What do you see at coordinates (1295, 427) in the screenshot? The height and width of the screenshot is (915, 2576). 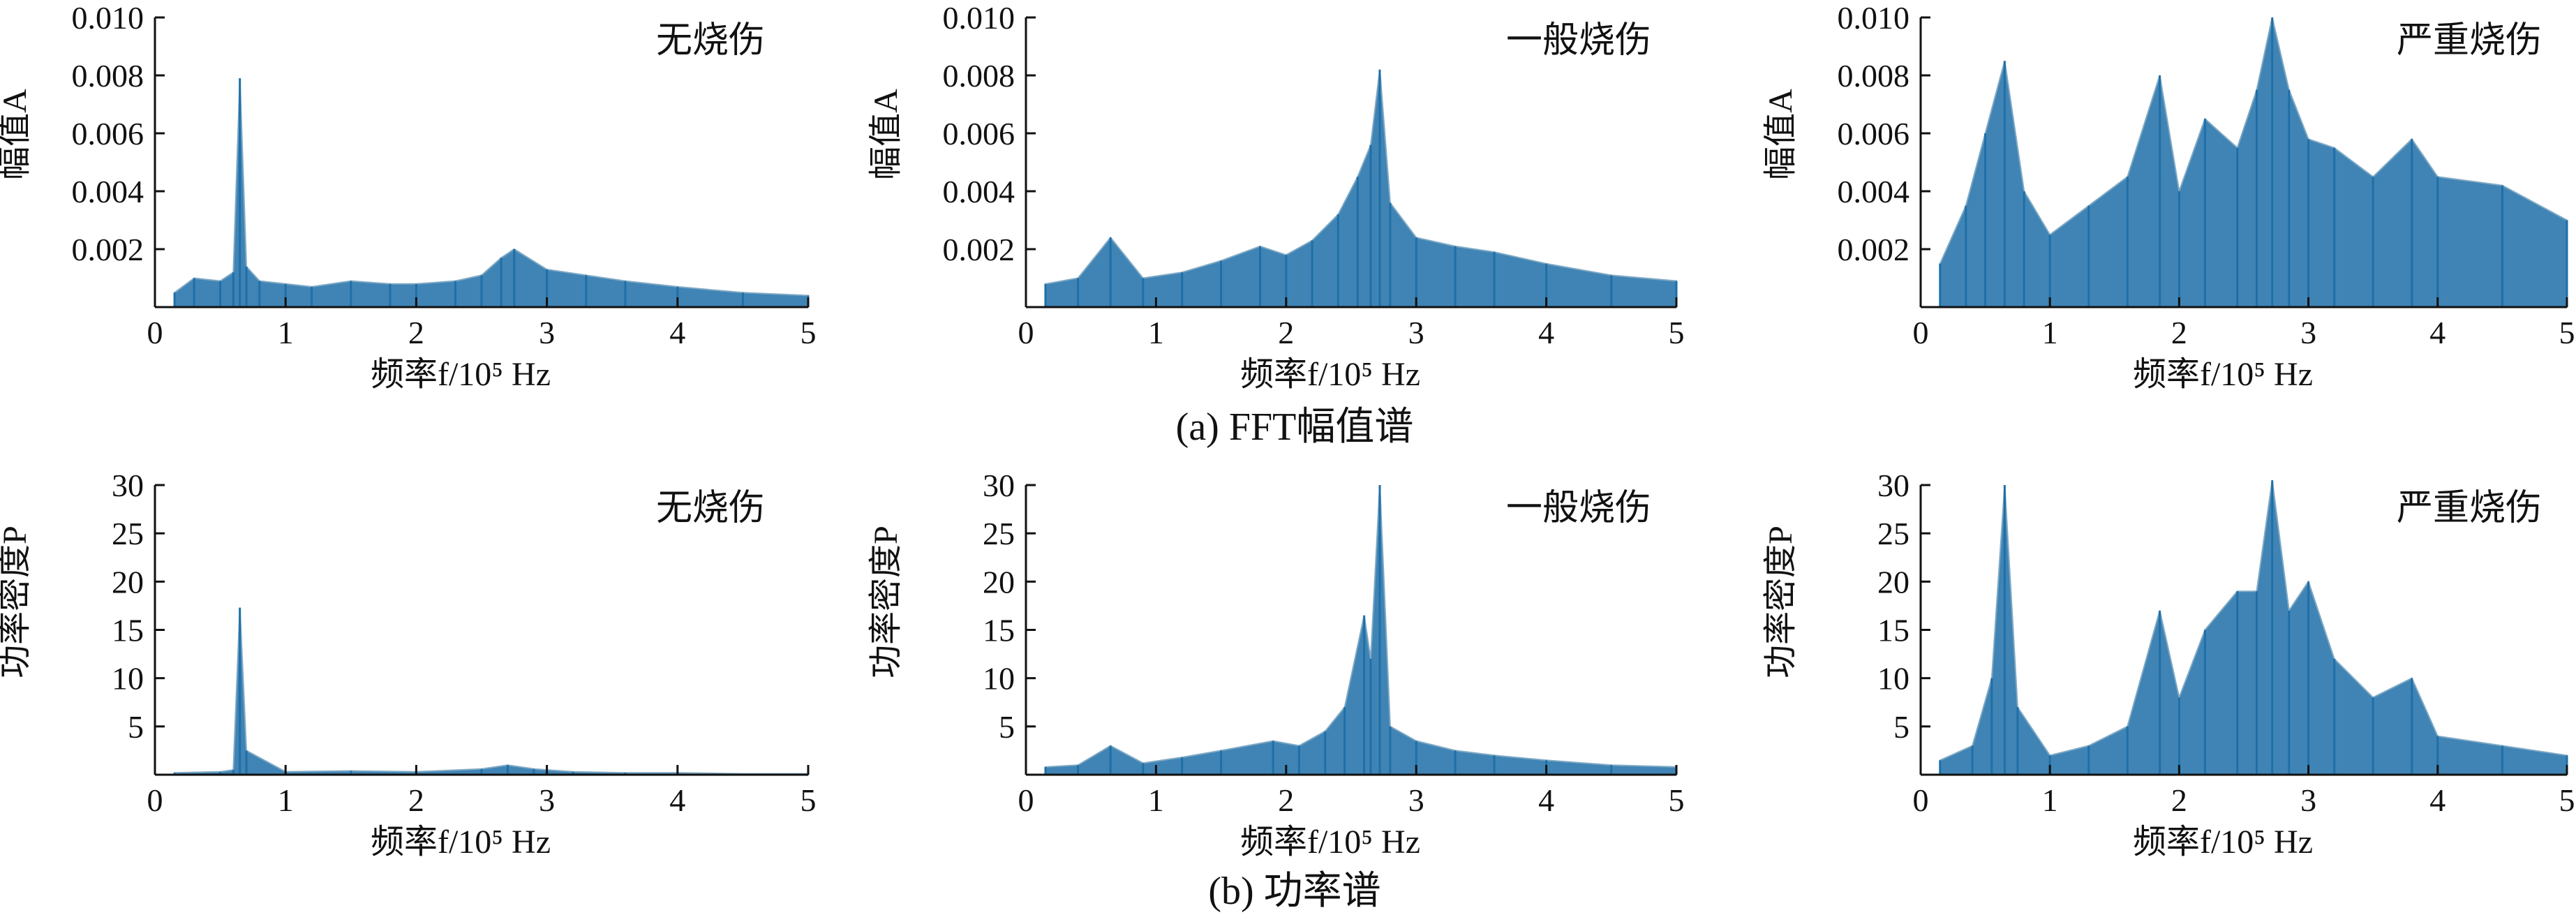 I see `caption-a: (a) FFT幅值谱` at bounding box center [1295, 427].